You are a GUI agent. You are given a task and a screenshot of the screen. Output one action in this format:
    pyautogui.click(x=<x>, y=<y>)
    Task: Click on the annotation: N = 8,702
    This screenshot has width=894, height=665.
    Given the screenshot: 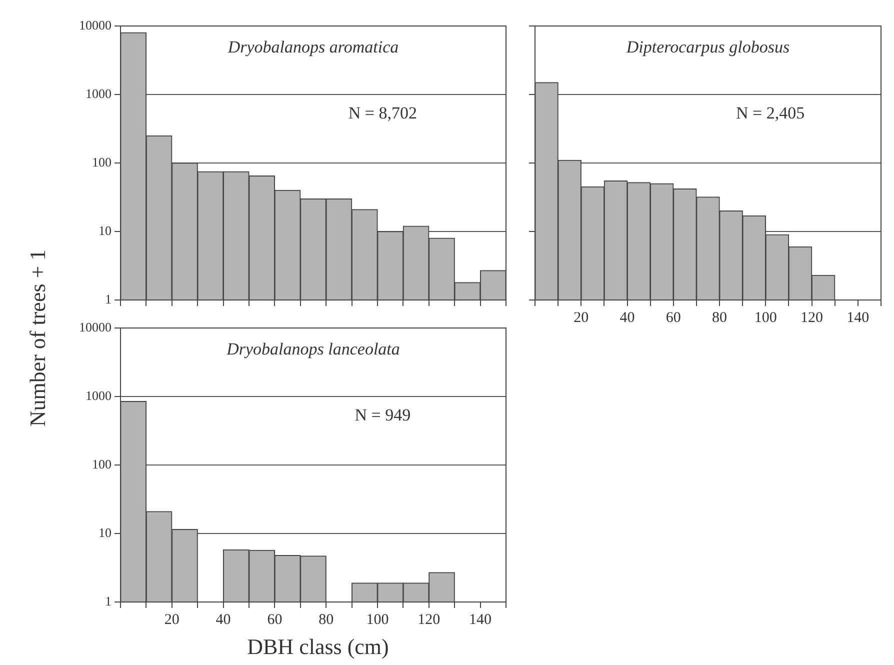 What is the action you would take?
    pyautogui.click(x=382, y=112)
    